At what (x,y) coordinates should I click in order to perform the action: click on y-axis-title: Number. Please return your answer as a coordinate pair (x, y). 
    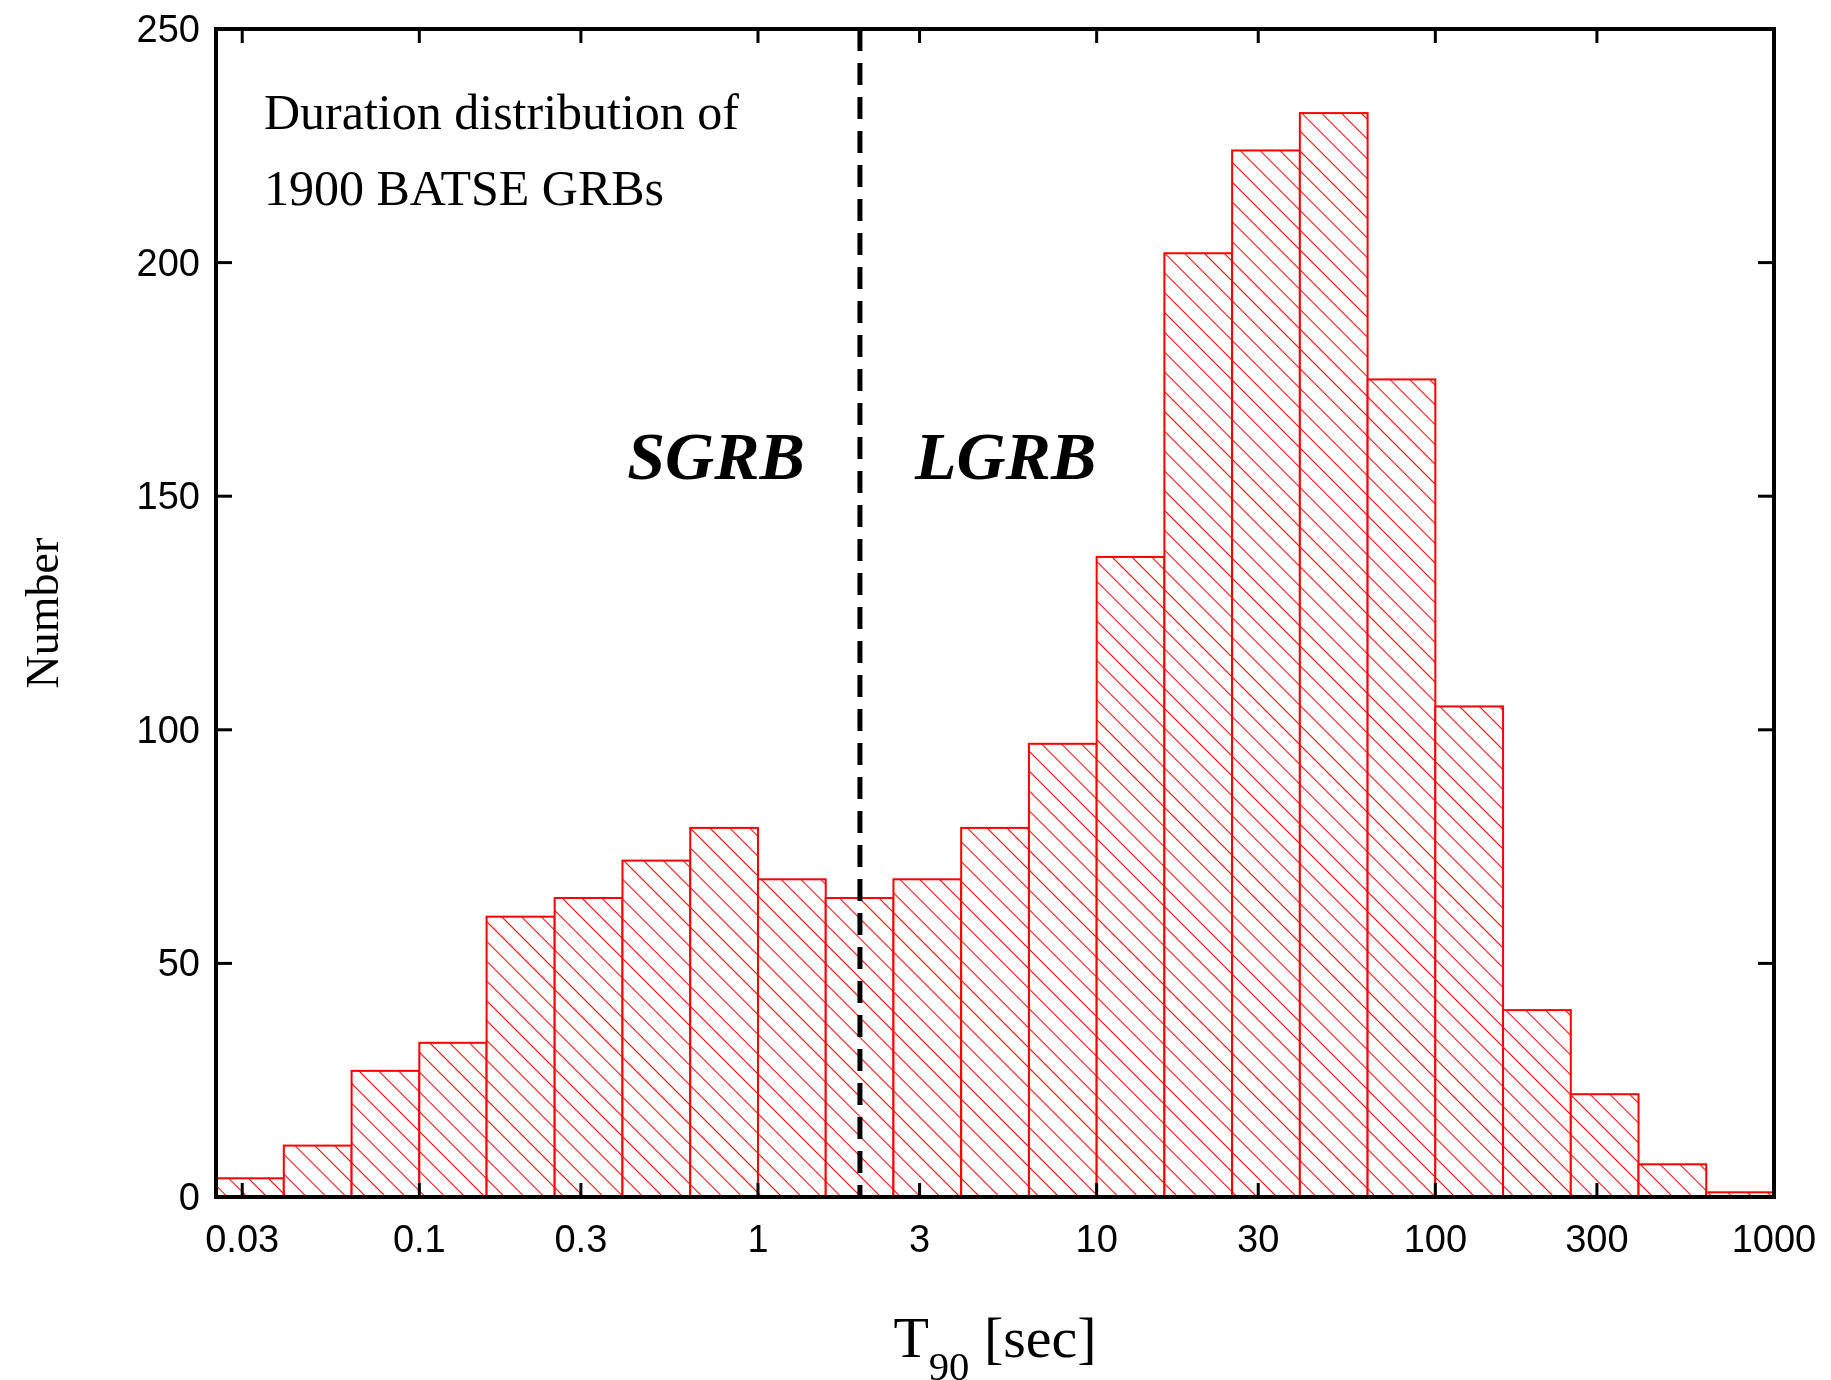
    Looking at the image, I should click on (42, 613).